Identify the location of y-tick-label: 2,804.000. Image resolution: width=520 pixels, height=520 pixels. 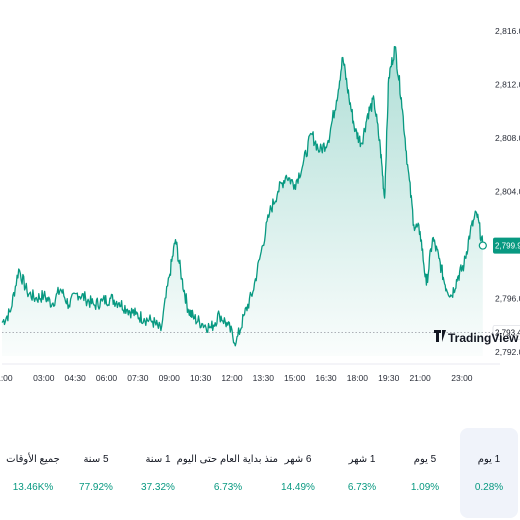
(507, 191).